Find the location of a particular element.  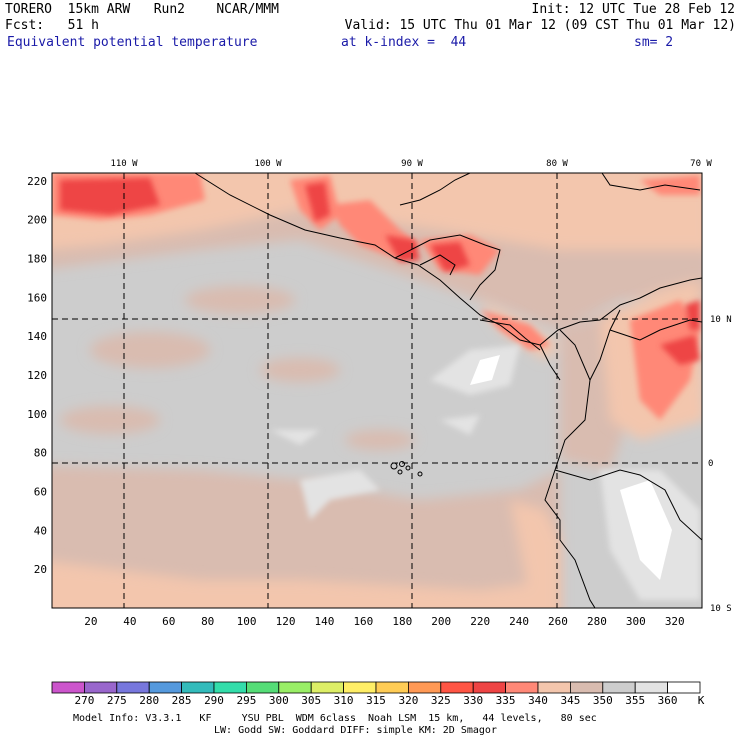

lat-label-10s: 10 S is located at coordinates (721, 609).